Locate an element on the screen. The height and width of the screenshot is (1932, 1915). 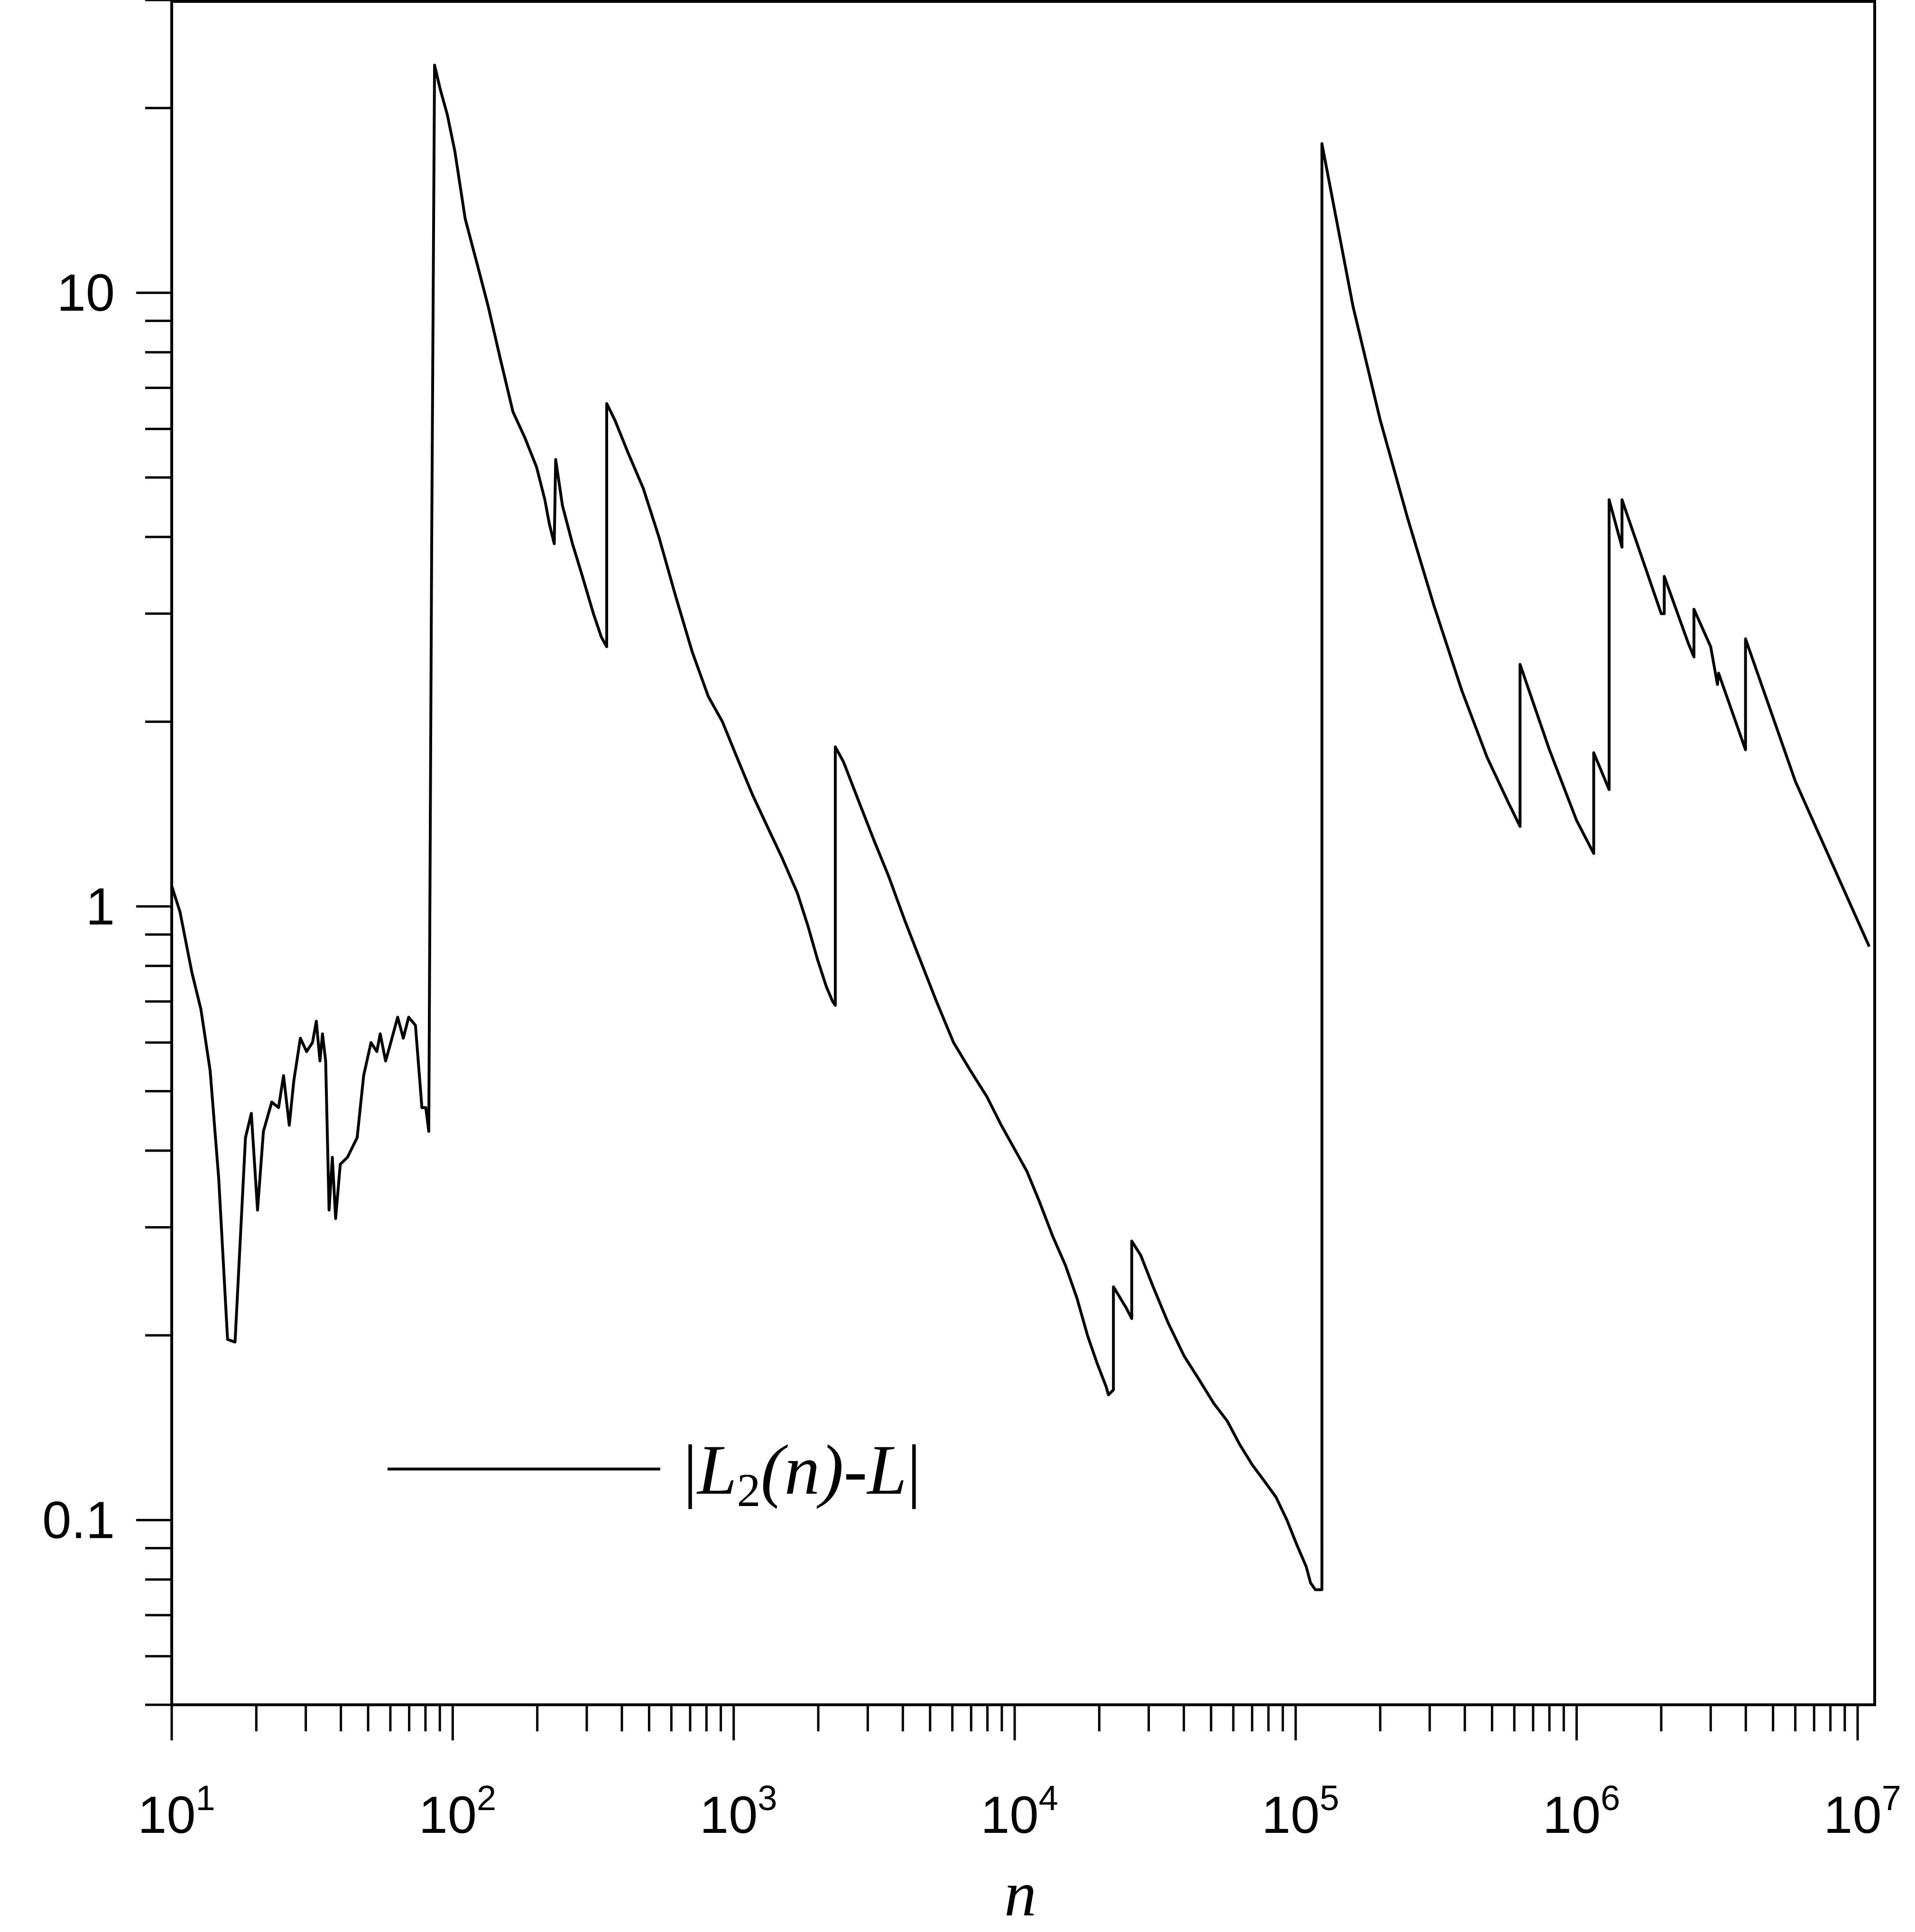
legend-label: |L2(n)-L| is located at coordinates (802, 1474).